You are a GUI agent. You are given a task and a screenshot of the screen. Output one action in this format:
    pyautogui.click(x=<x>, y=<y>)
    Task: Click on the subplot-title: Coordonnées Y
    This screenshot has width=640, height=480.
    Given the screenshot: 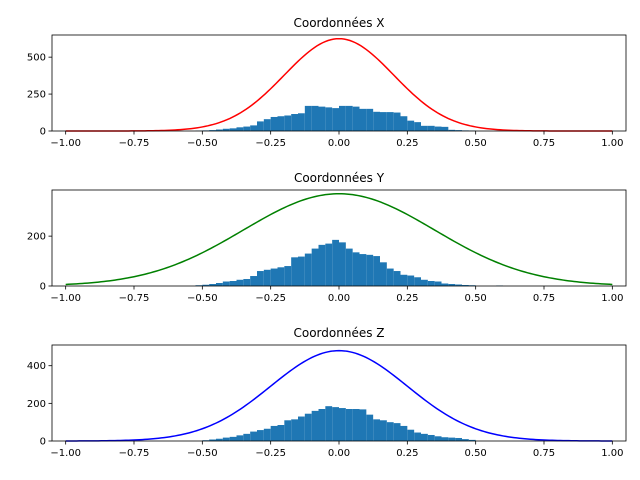 What is the action you would take?
    pyautogui.click(x=339, y=178)
    